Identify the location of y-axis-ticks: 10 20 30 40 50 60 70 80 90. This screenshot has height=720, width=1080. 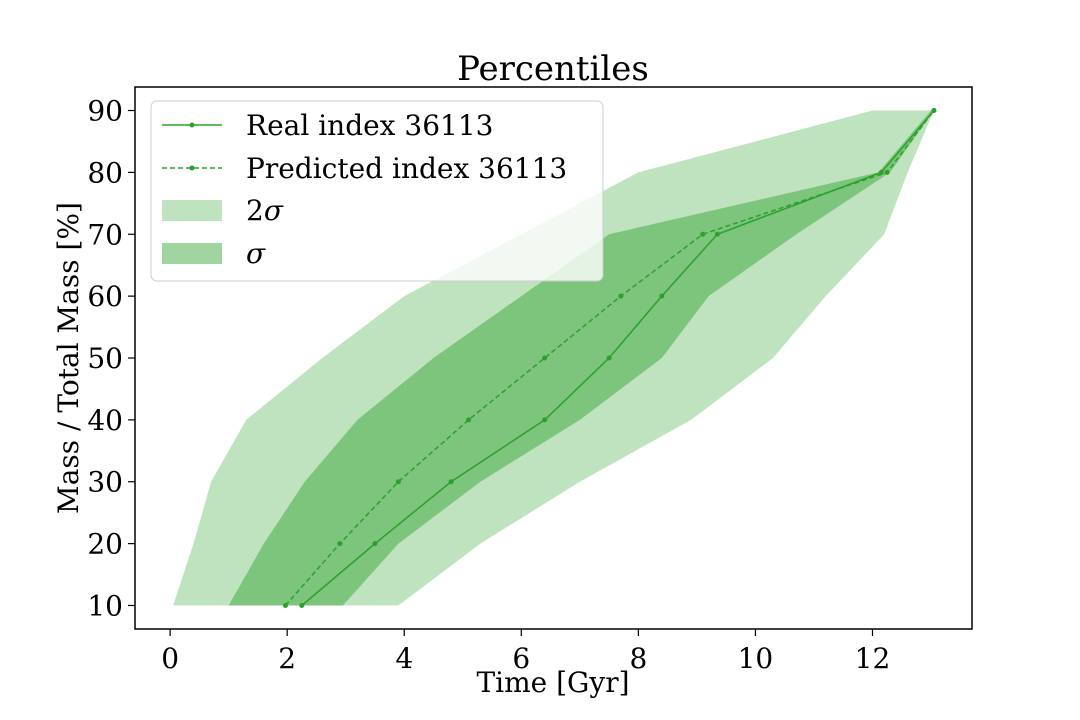
(111, 358).